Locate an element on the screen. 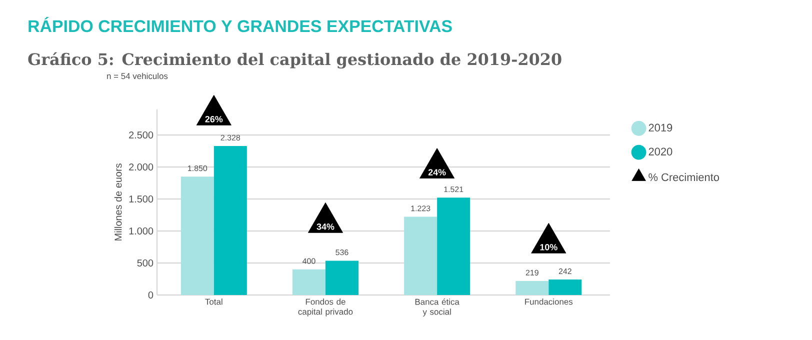 This screenshot has height=340, width=812. y-tick-label: 500 is located at coordinates (145, 263).